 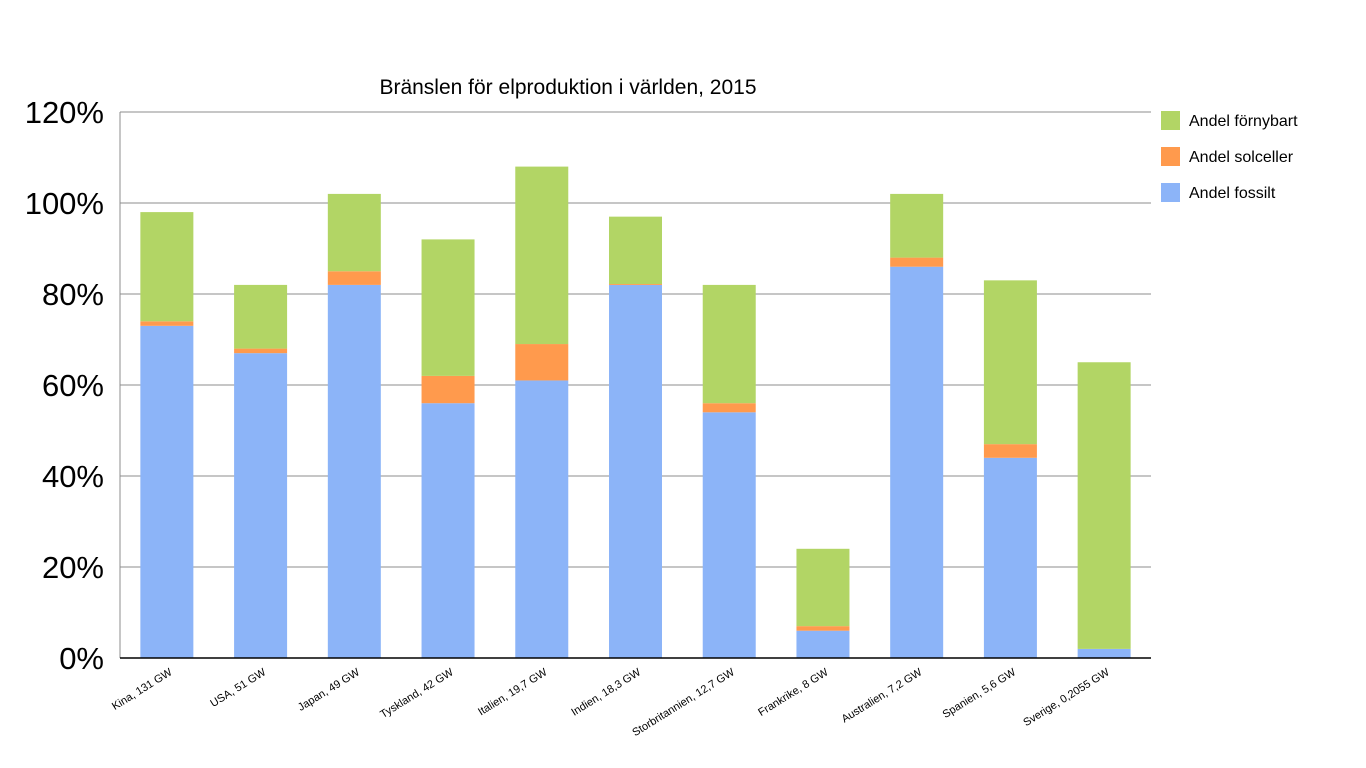 I want to click on y-tick-label: 60%, so click(x=73, y=385).